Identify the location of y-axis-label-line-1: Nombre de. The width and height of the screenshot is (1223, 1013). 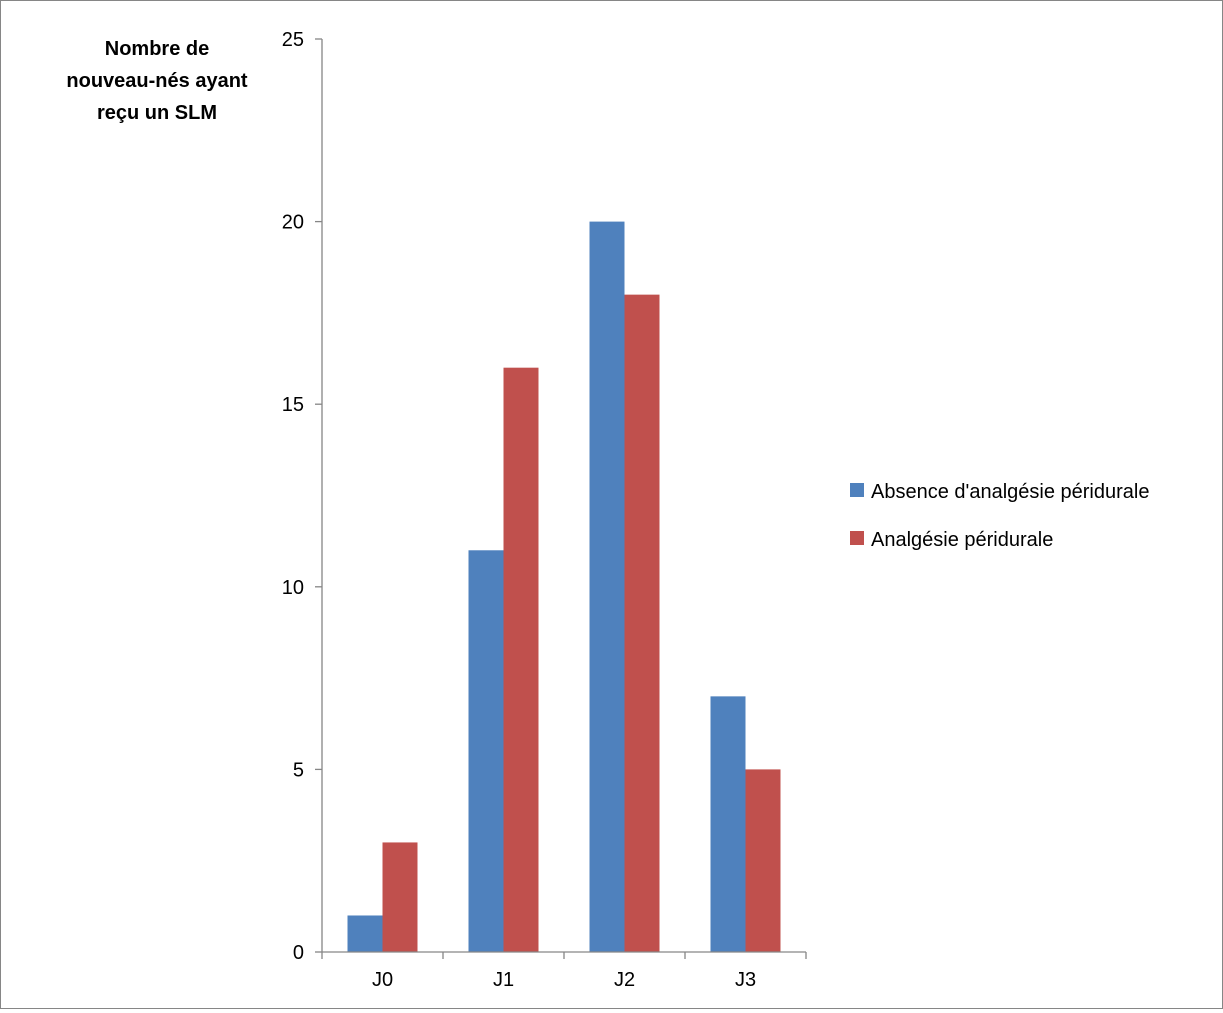
(157, 49).